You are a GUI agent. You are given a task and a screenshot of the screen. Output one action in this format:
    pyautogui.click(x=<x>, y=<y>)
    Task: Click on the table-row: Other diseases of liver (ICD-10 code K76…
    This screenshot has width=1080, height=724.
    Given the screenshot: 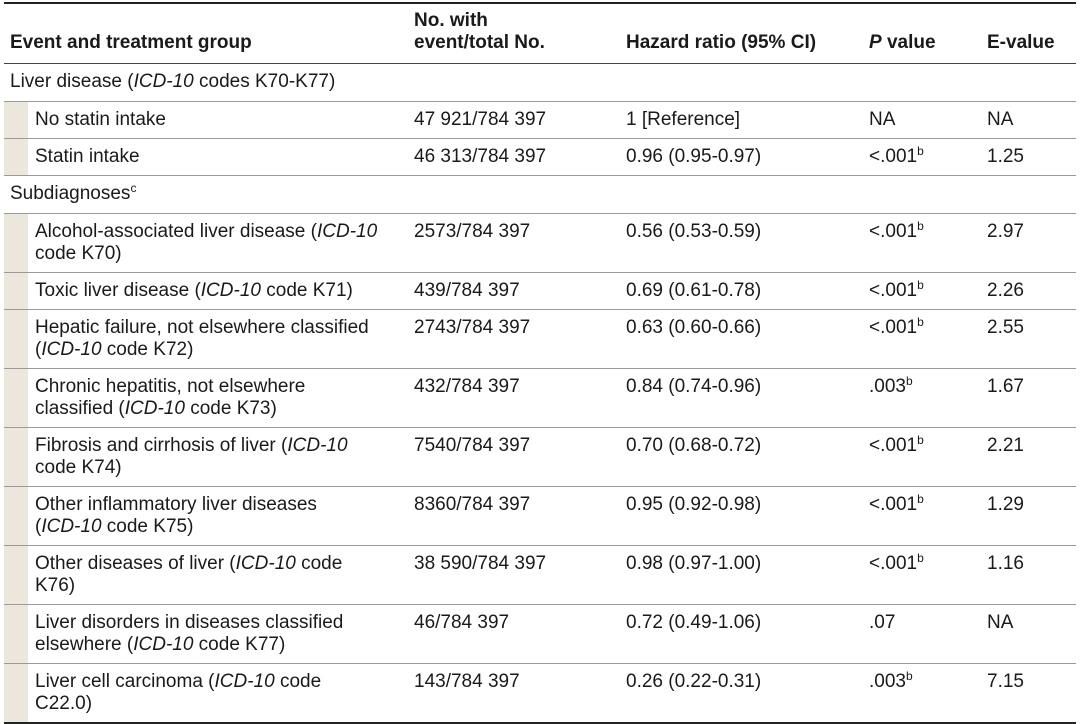 What is the action you would take?
    pyautogui.click(x=540, y=575)
    